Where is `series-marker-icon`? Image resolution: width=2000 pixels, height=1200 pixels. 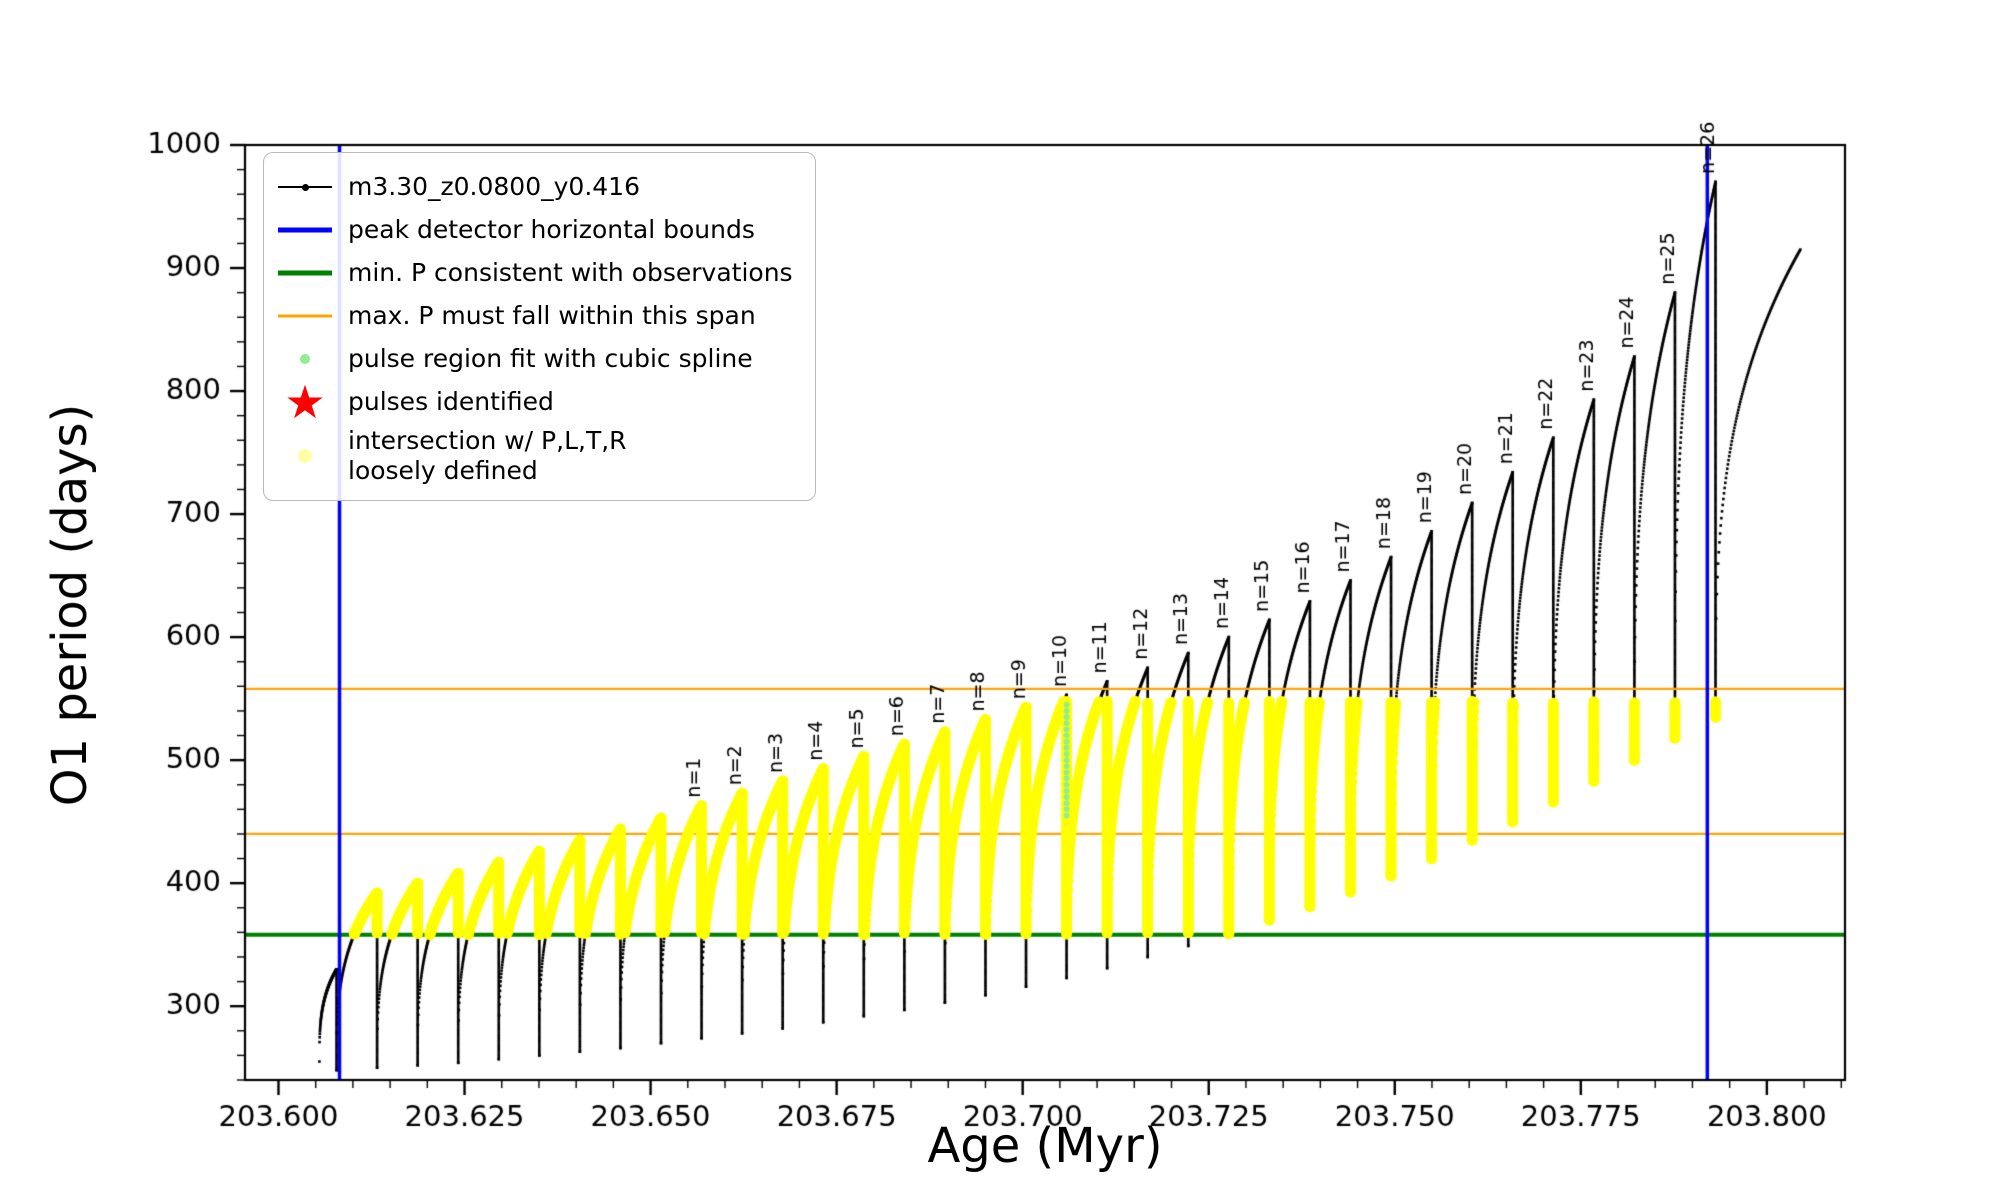
series-marker-icon is located at coordinates (305, 187).